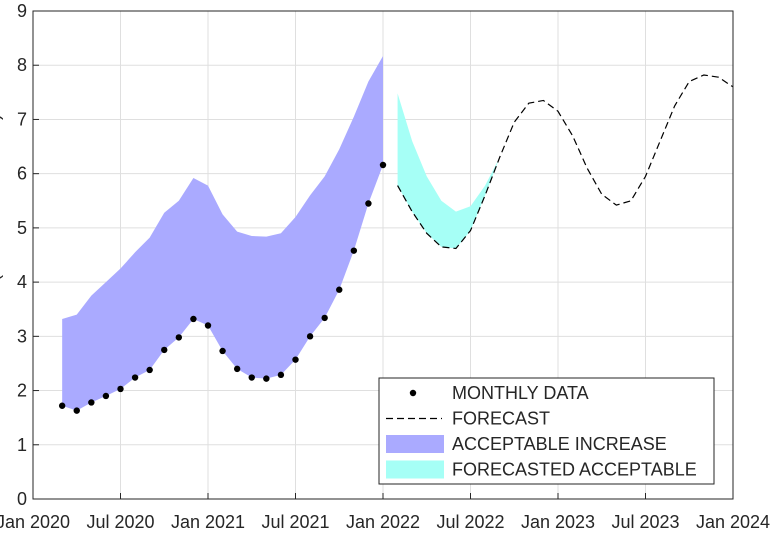 The width and height of the screenshot is (777, 534). What do you see at coordinates (574, 470) in the screenshot?
I see `legend-label: FORECASTED ACCEPTABLE` at bounding box center [574, 470].